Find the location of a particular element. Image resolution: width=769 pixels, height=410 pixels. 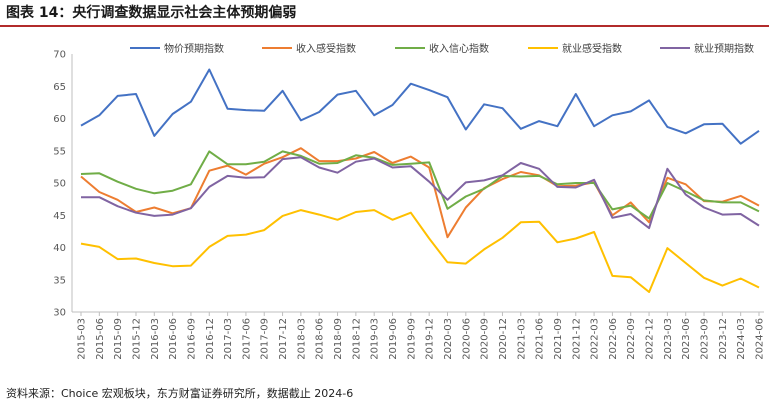

x-tick-label: 2022-03 is located at coordinates (595, 339).